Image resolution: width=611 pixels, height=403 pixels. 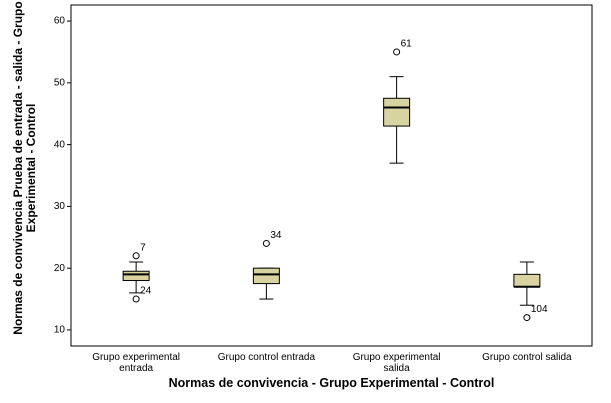 What do you see at coordinates (60, 144) in the screenshot?
I see `y-tick-label: 40` at bounding box center [60, 144].